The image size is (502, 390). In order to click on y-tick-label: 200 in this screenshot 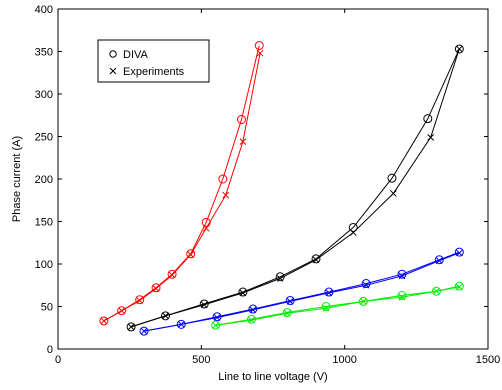, I will do `click(44, 180)`.